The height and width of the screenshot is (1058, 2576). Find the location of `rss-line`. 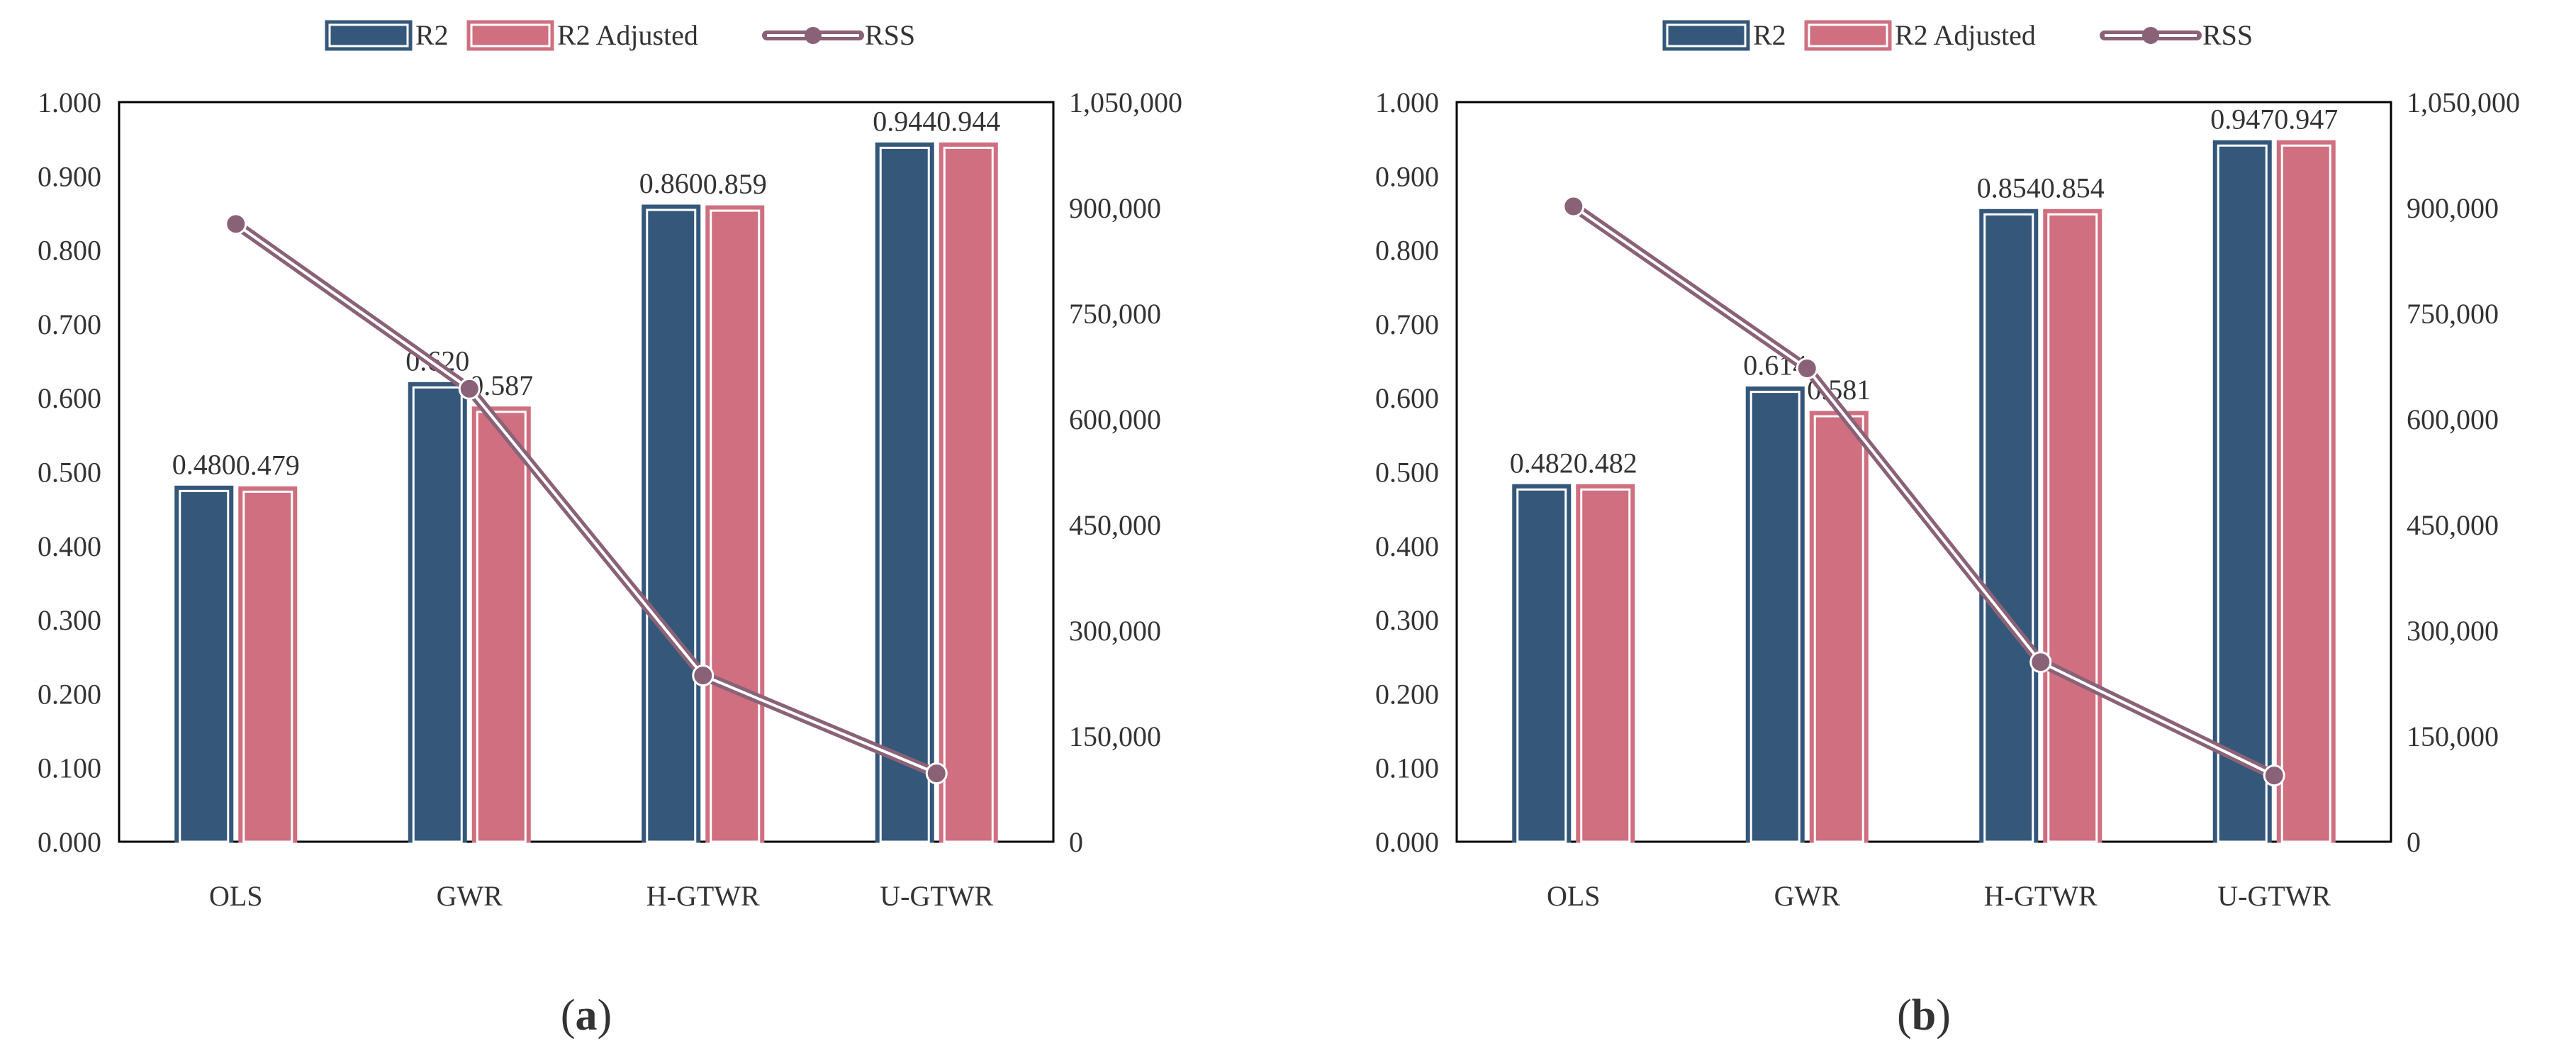

rss-line is located at coordinates (586, 498).